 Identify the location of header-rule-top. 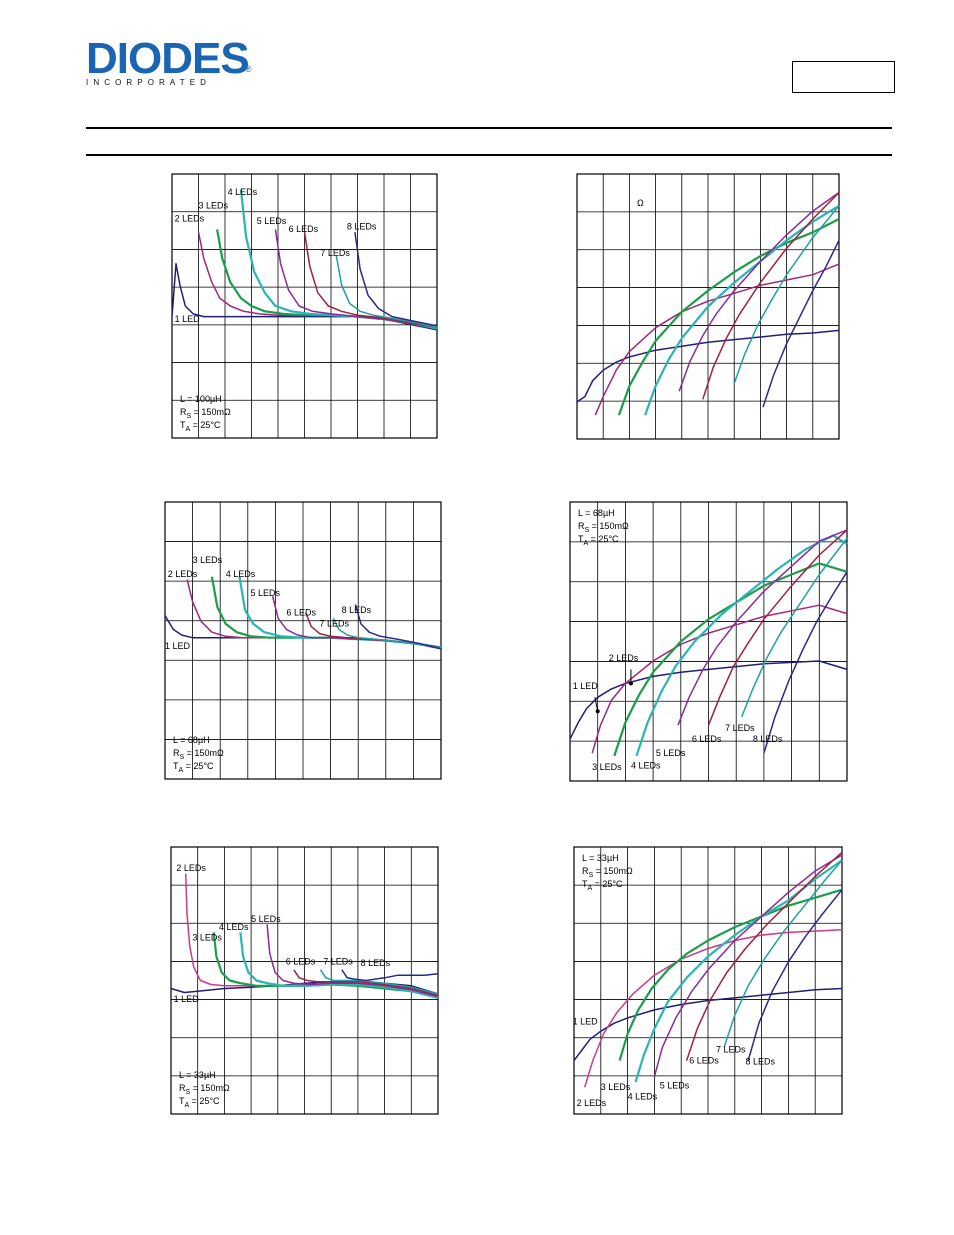
(489, 128).